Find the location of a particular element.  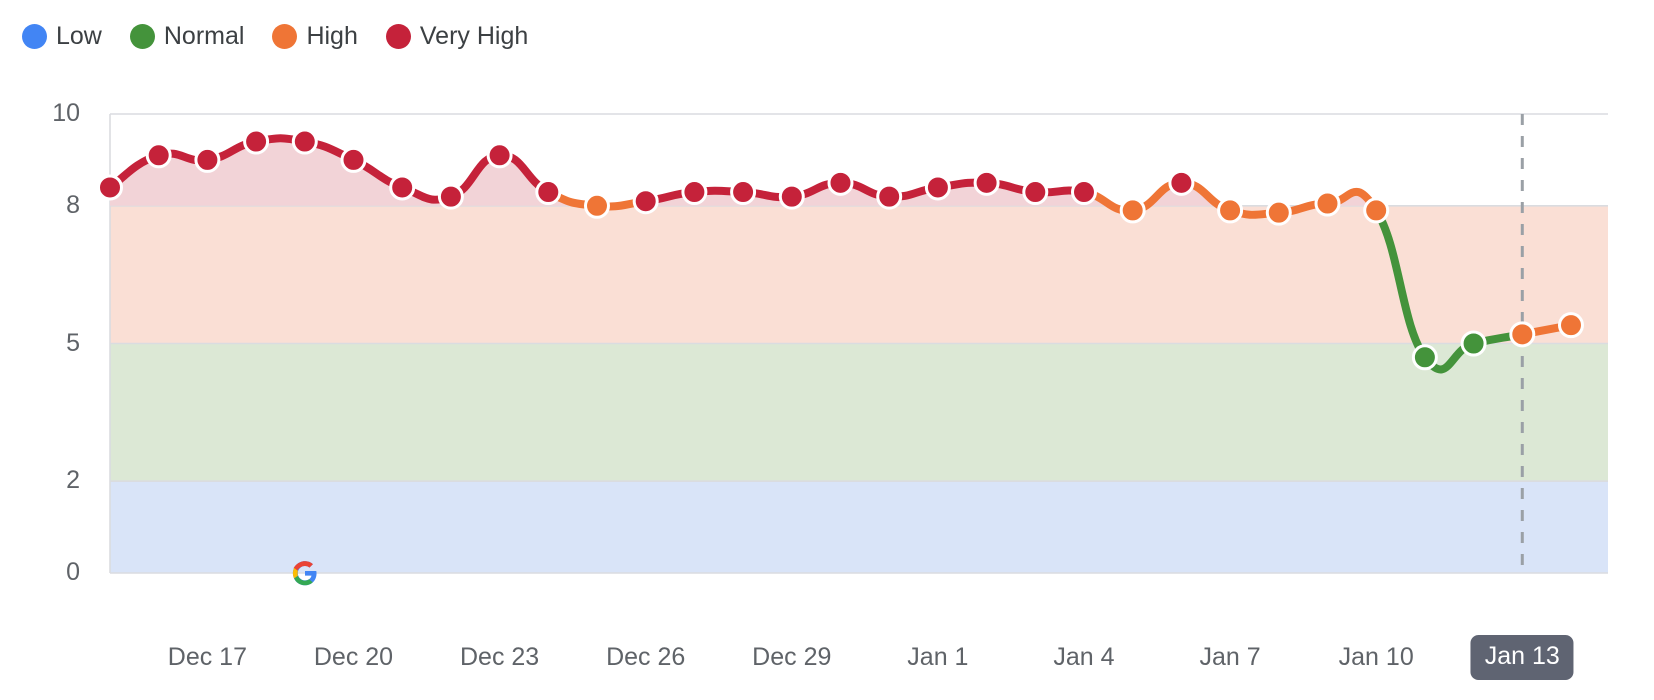

x-axis-tick-jan-7: Jan 7 is located at coordinates (1230, 657).